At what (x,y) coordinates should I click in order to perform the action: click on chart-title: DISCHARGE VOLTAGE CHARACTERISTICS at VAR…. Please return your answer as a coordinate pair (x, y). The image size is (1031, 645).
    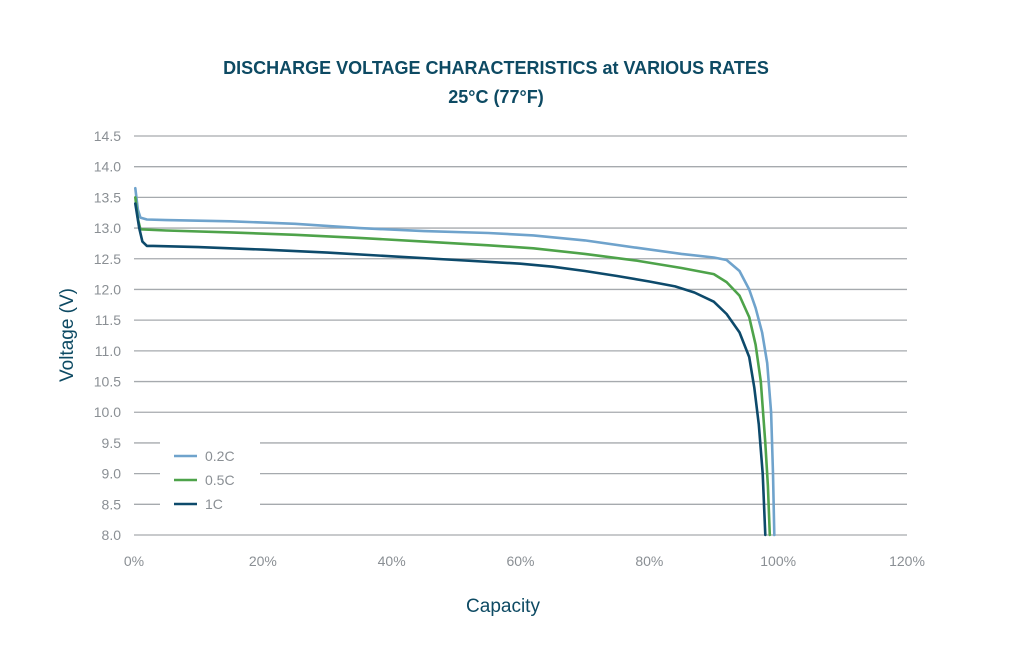
    Looking at the image, I should click on (496, 68).